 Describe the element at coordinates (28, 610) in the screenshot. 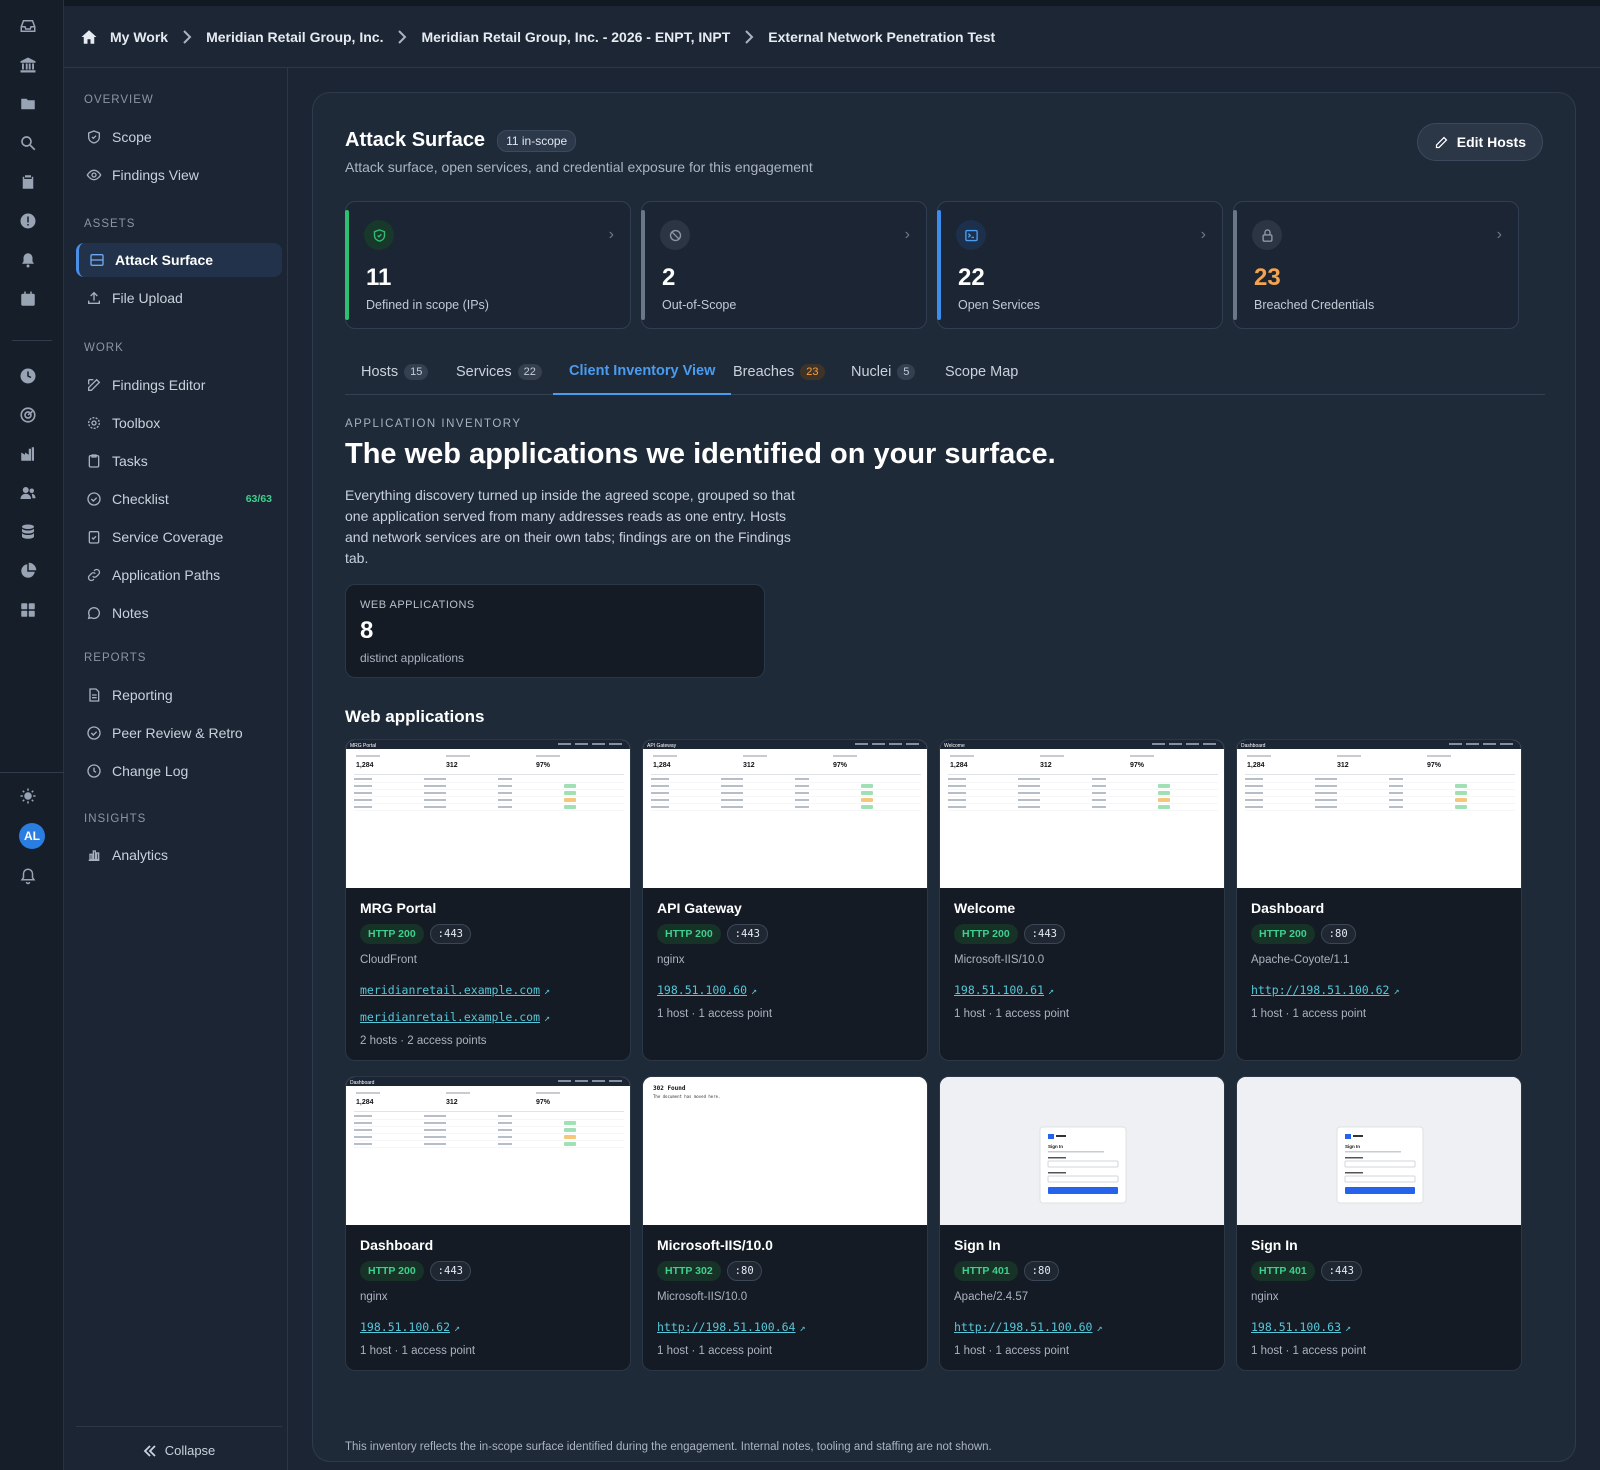

I see `grid-icon` at that location.